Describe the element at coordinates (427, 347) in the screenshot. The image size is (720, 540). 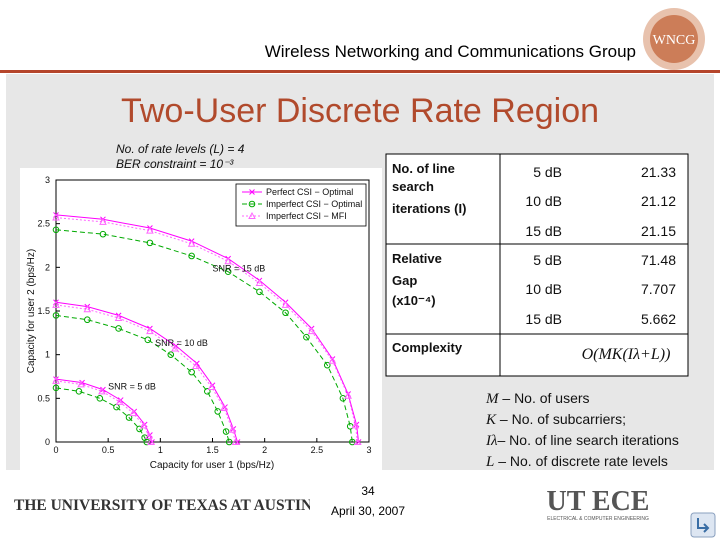
I see `complexity-header: Complexity` at that location.